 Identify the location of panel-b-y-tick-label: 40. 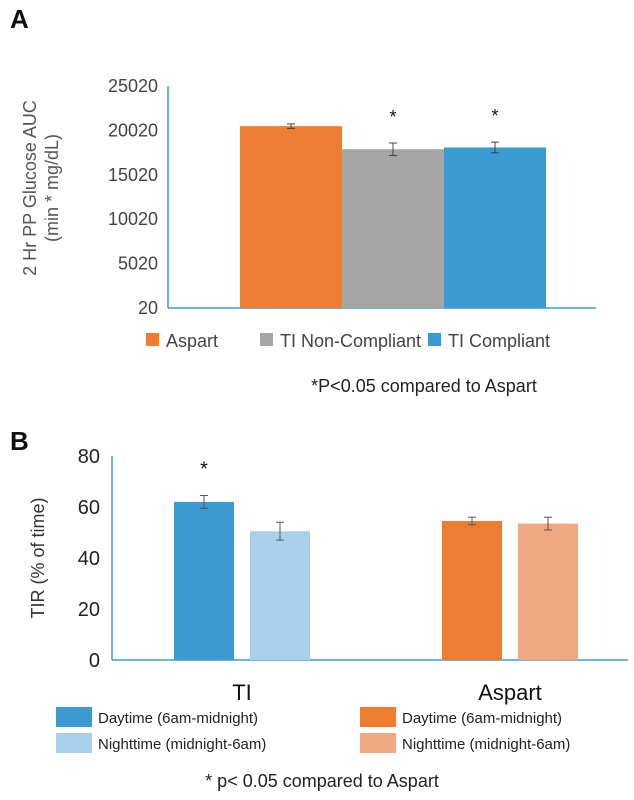
(89, 559).